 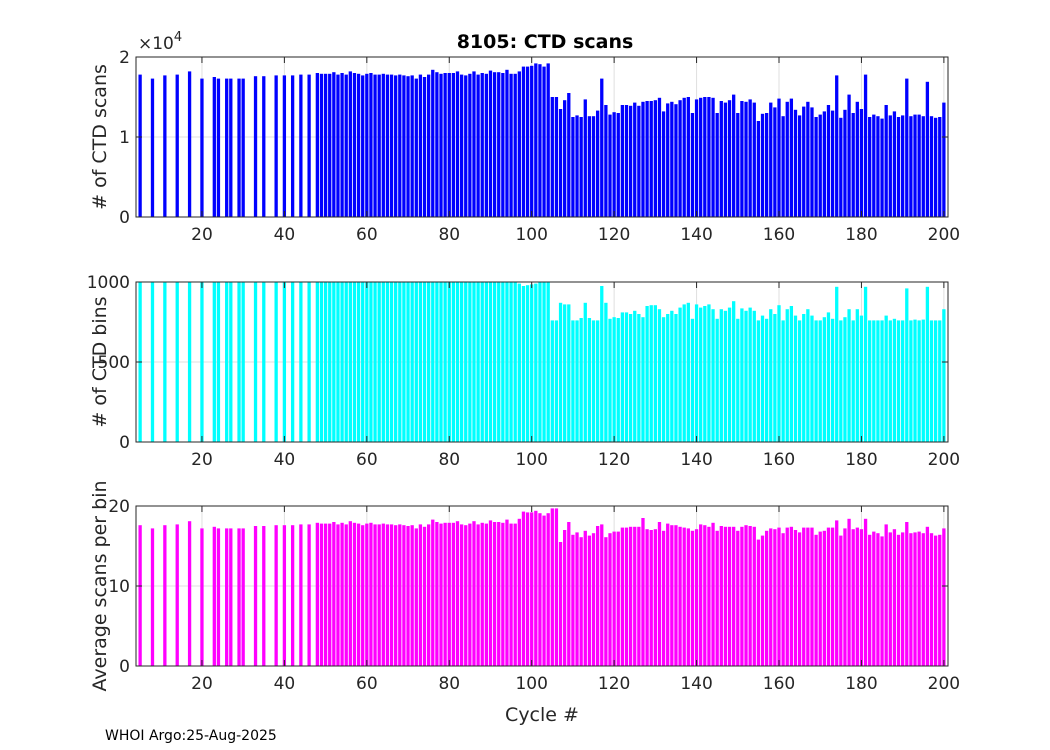 I want to click on x-tick-label: 80, so click(x=449, y=684).